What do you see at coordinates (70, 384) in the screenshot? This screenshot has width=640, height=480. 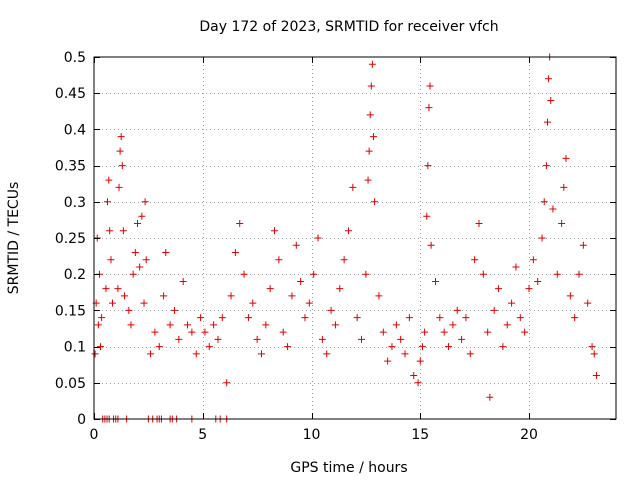 I see `y-tick-label: 0.05` at bounding box center [70, 384].